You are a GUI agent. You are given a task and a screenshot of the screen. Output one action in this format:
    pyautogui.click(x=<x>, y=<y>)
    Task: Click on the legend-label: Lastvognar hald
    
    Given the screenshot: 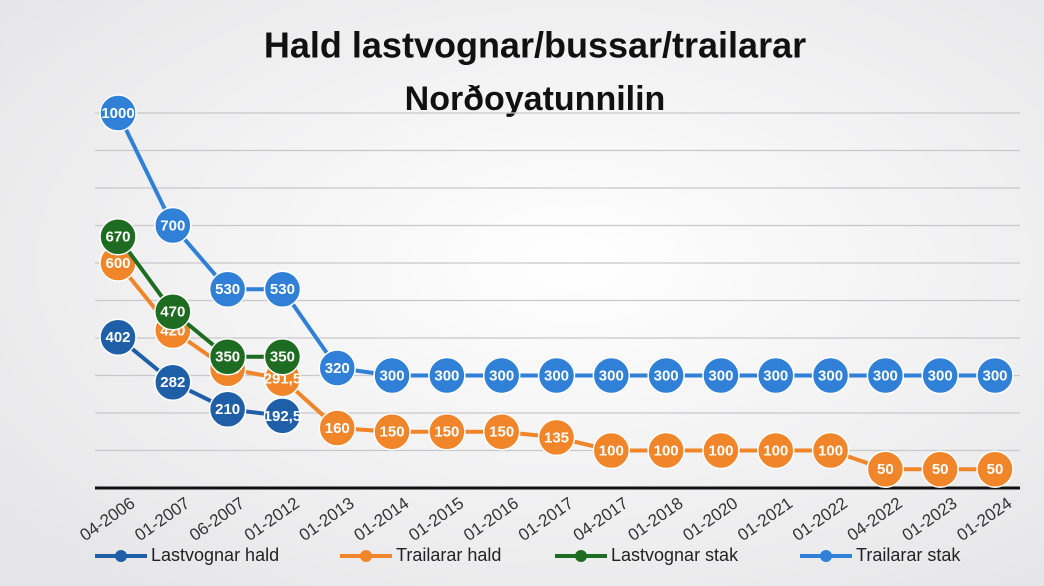 What is the action you would take?
    pyautogui.click(x=215, y=555)
    